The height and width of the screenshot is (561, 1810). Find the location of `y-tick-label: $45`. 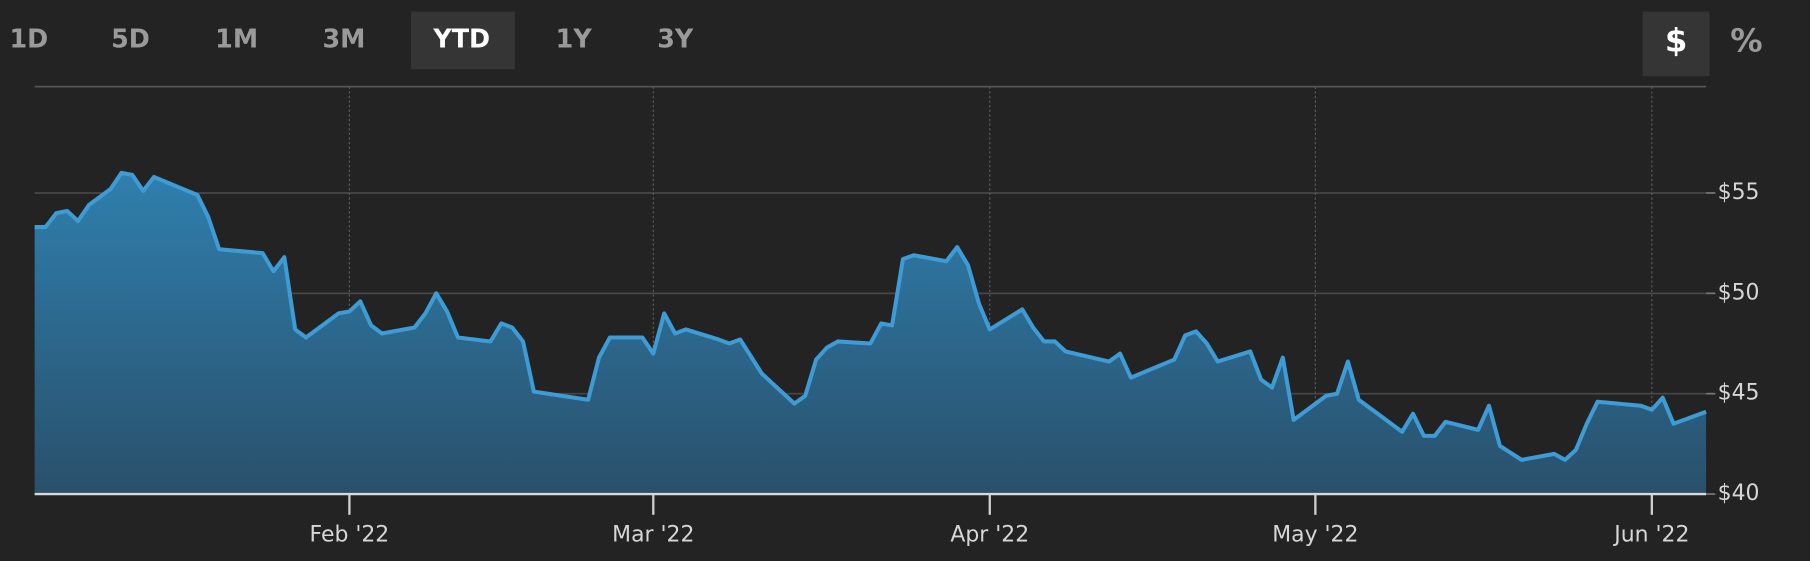

y-tick-label: $45 is located at coordinates (1739, 393).